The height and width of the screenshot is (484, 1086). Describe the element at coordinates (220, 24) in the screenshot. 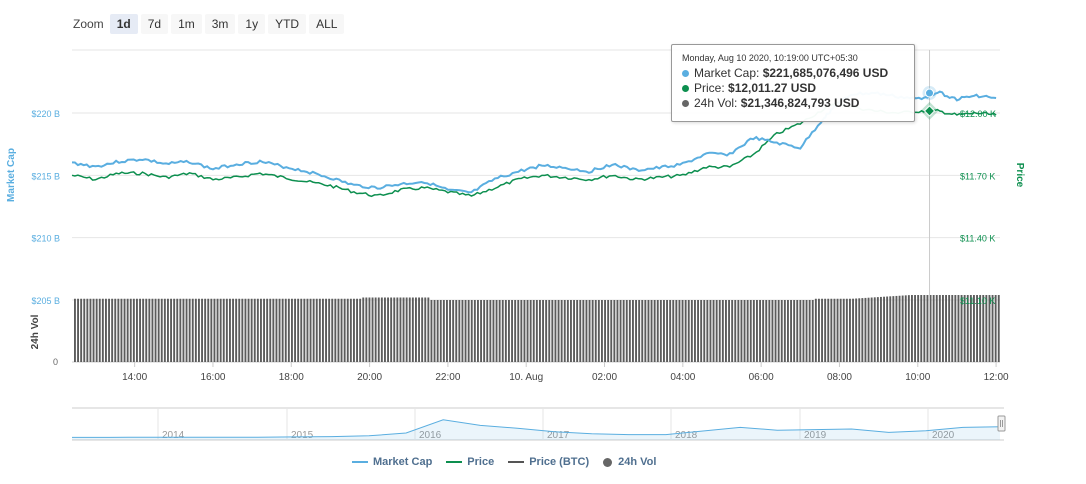

I see `zoom-button-3m: 3m` at that location.